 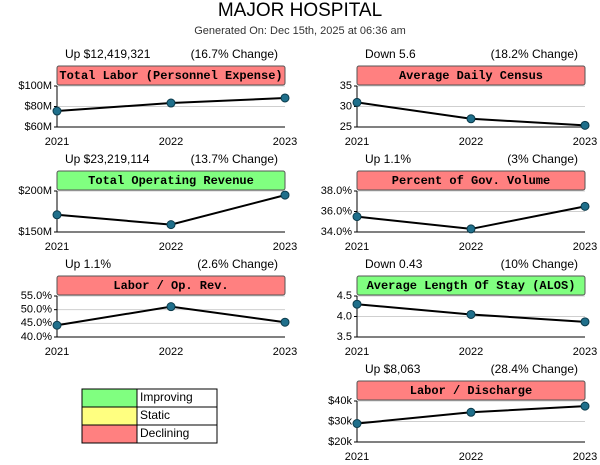 I want to click on summary-right: (10% Change), so click(x=539, y=264).